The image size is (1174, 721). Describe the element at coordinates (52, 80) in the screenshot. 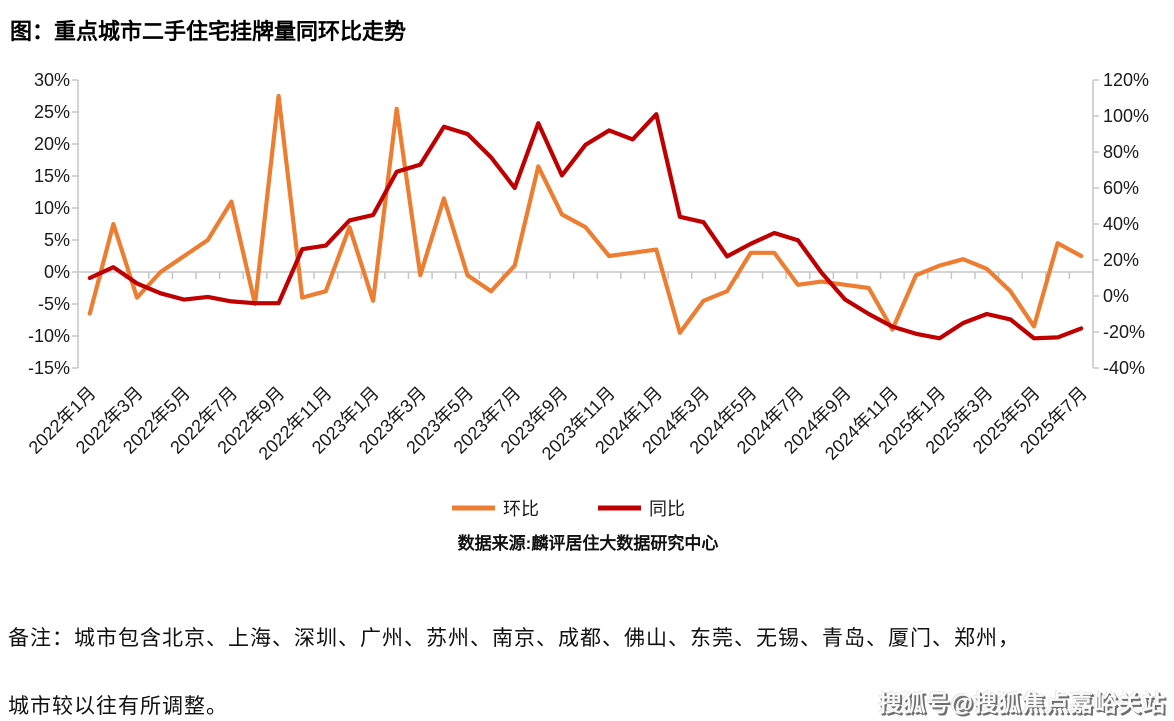

I see `left-axis-tick-label: 30%` at that location.